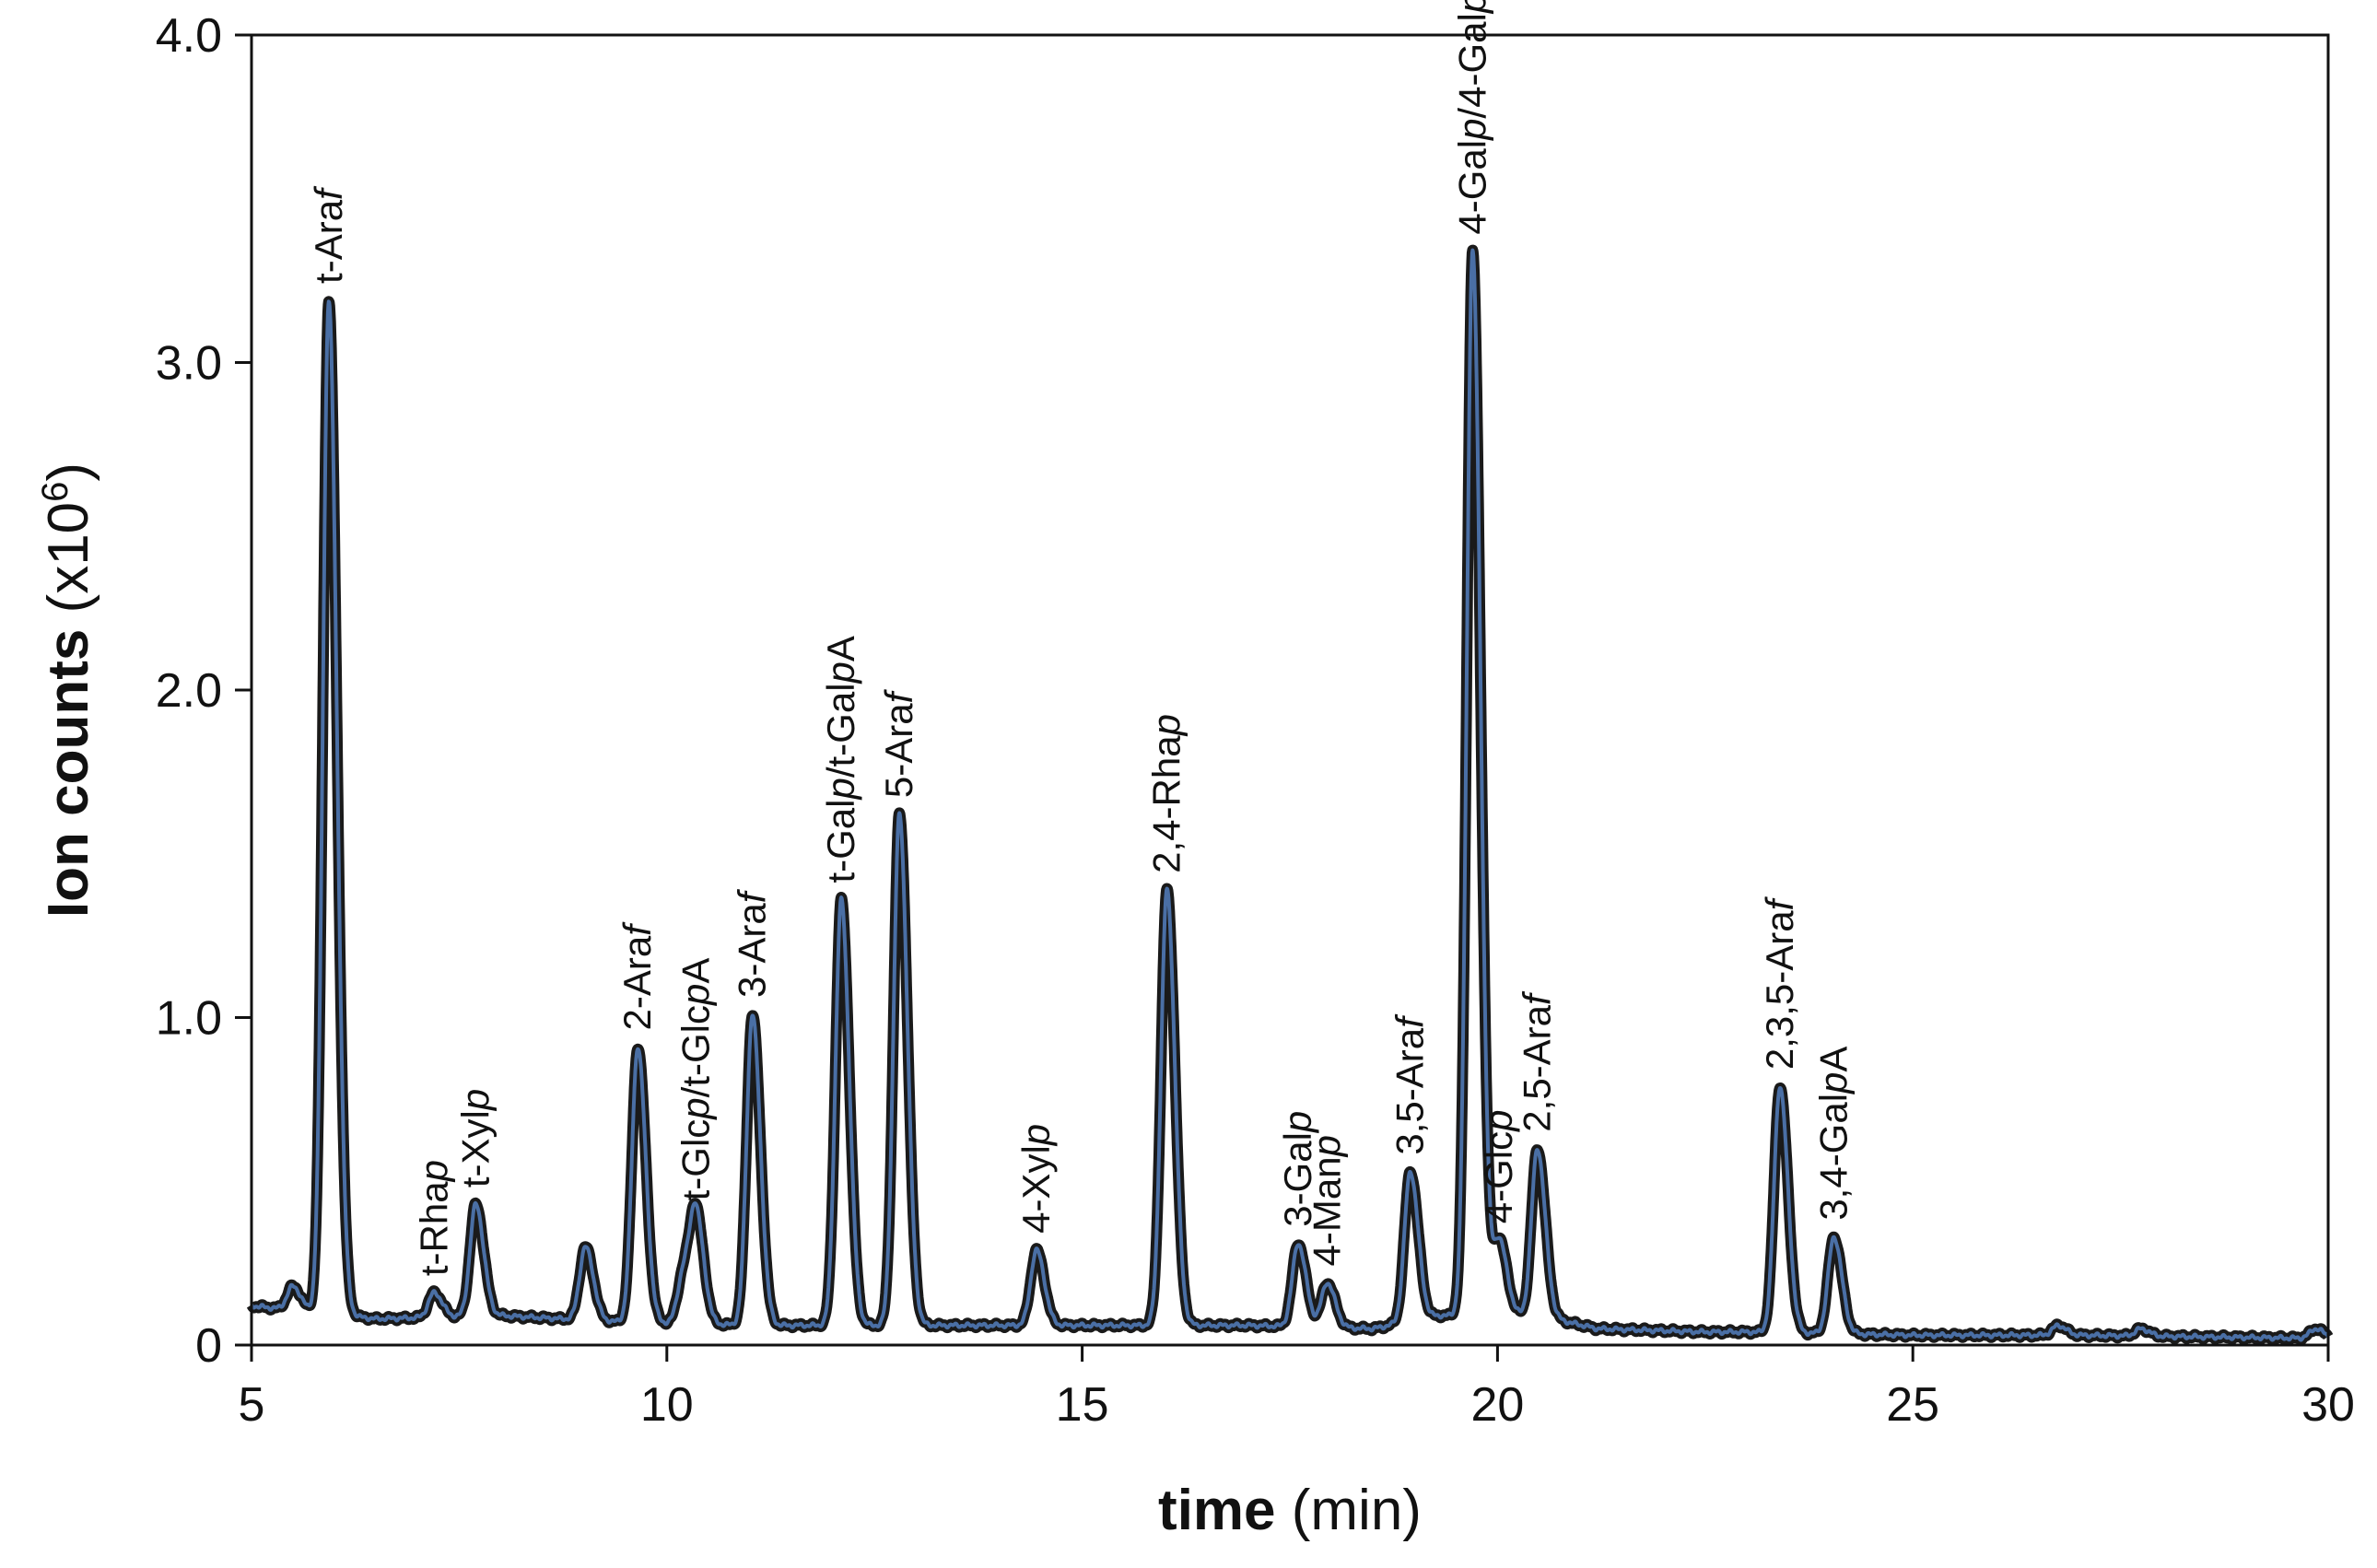  Describe the element at coordinates (695, 1079) in the screenshot. I see `peak-label: t-Glcp/t-GlcpA` at that location.